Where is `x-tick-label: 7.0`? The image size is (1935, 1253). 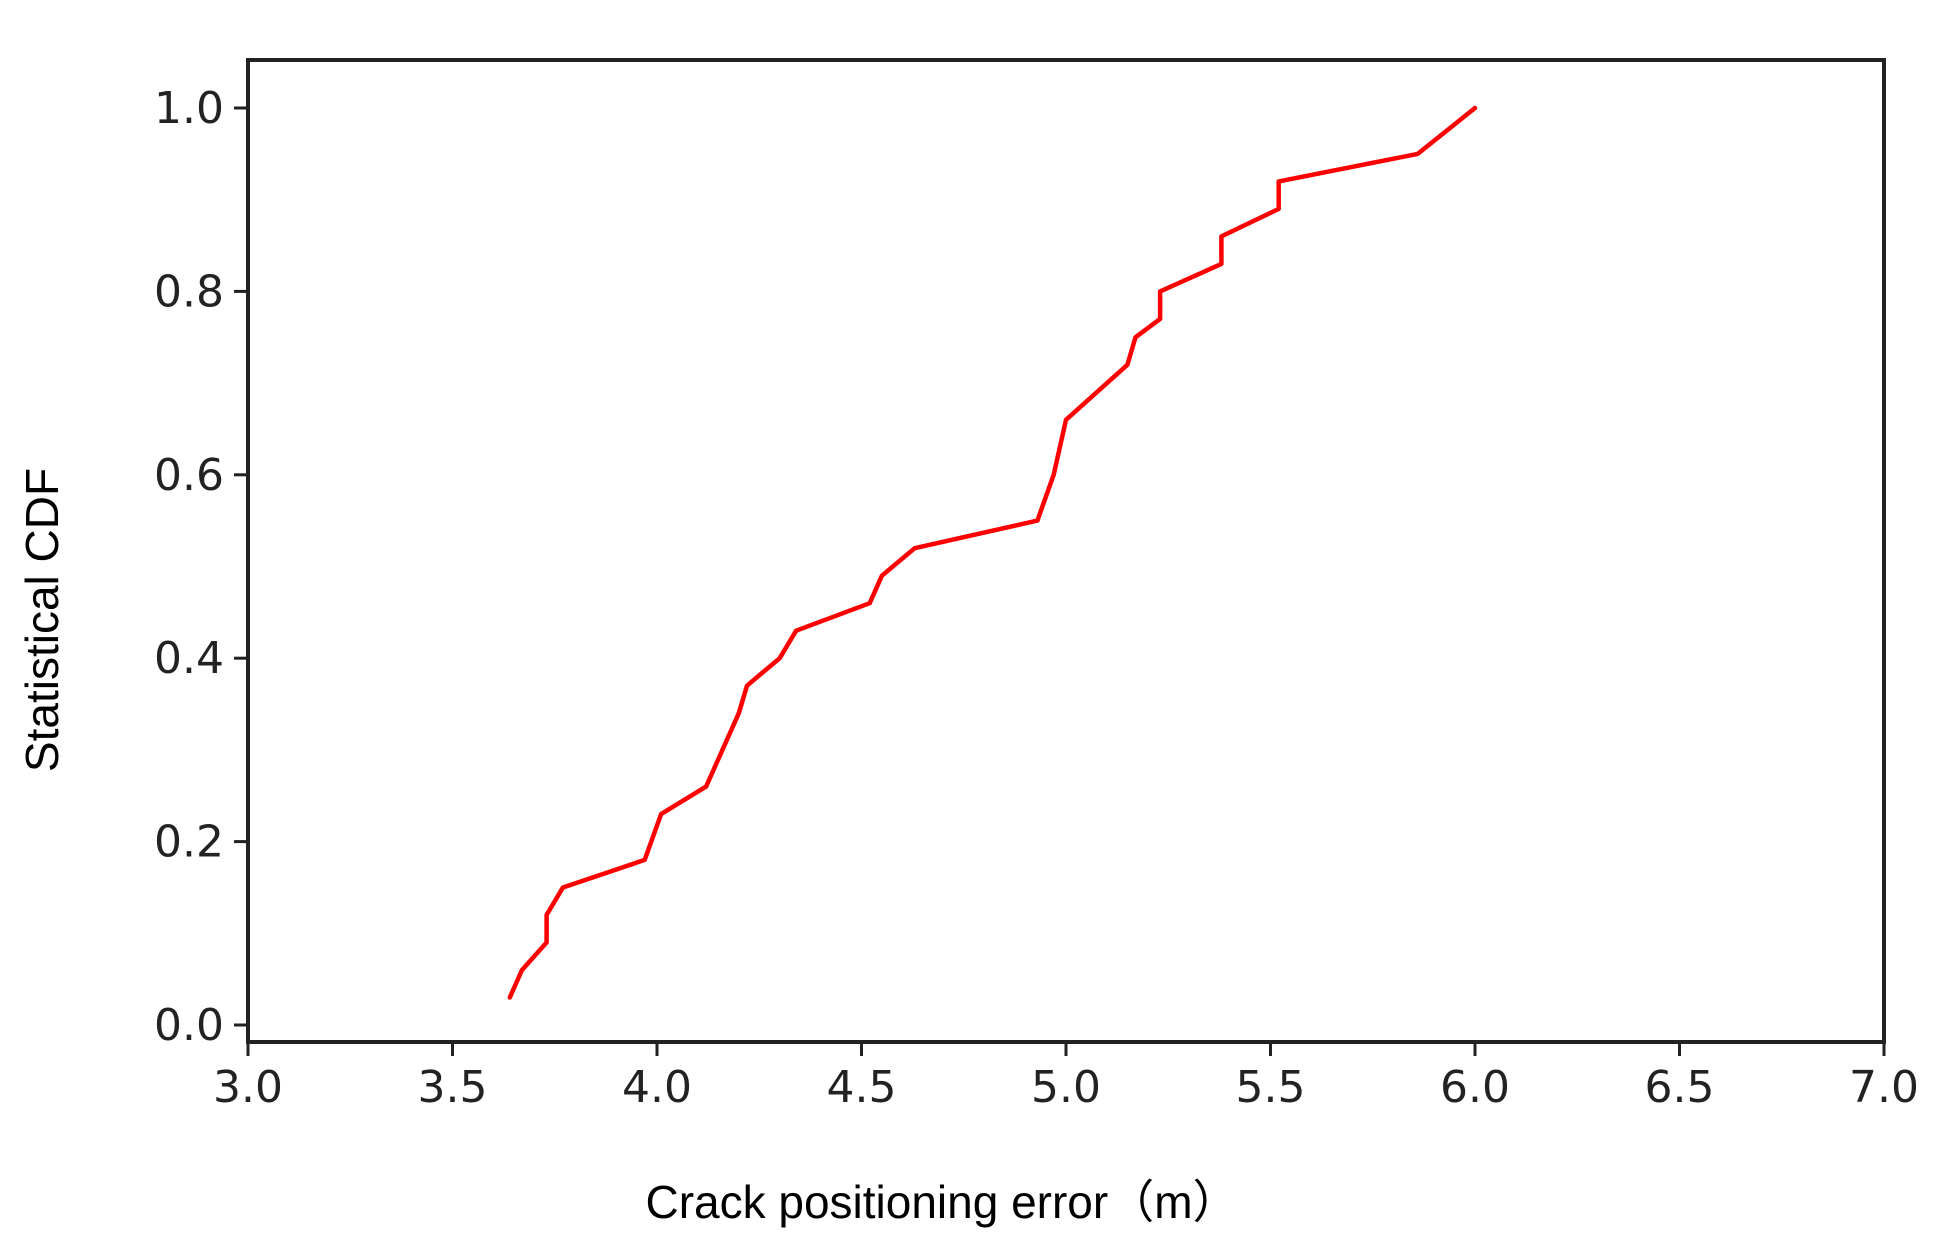 x-tick-label: 7.0 is located at coordinates (1884, 1087).